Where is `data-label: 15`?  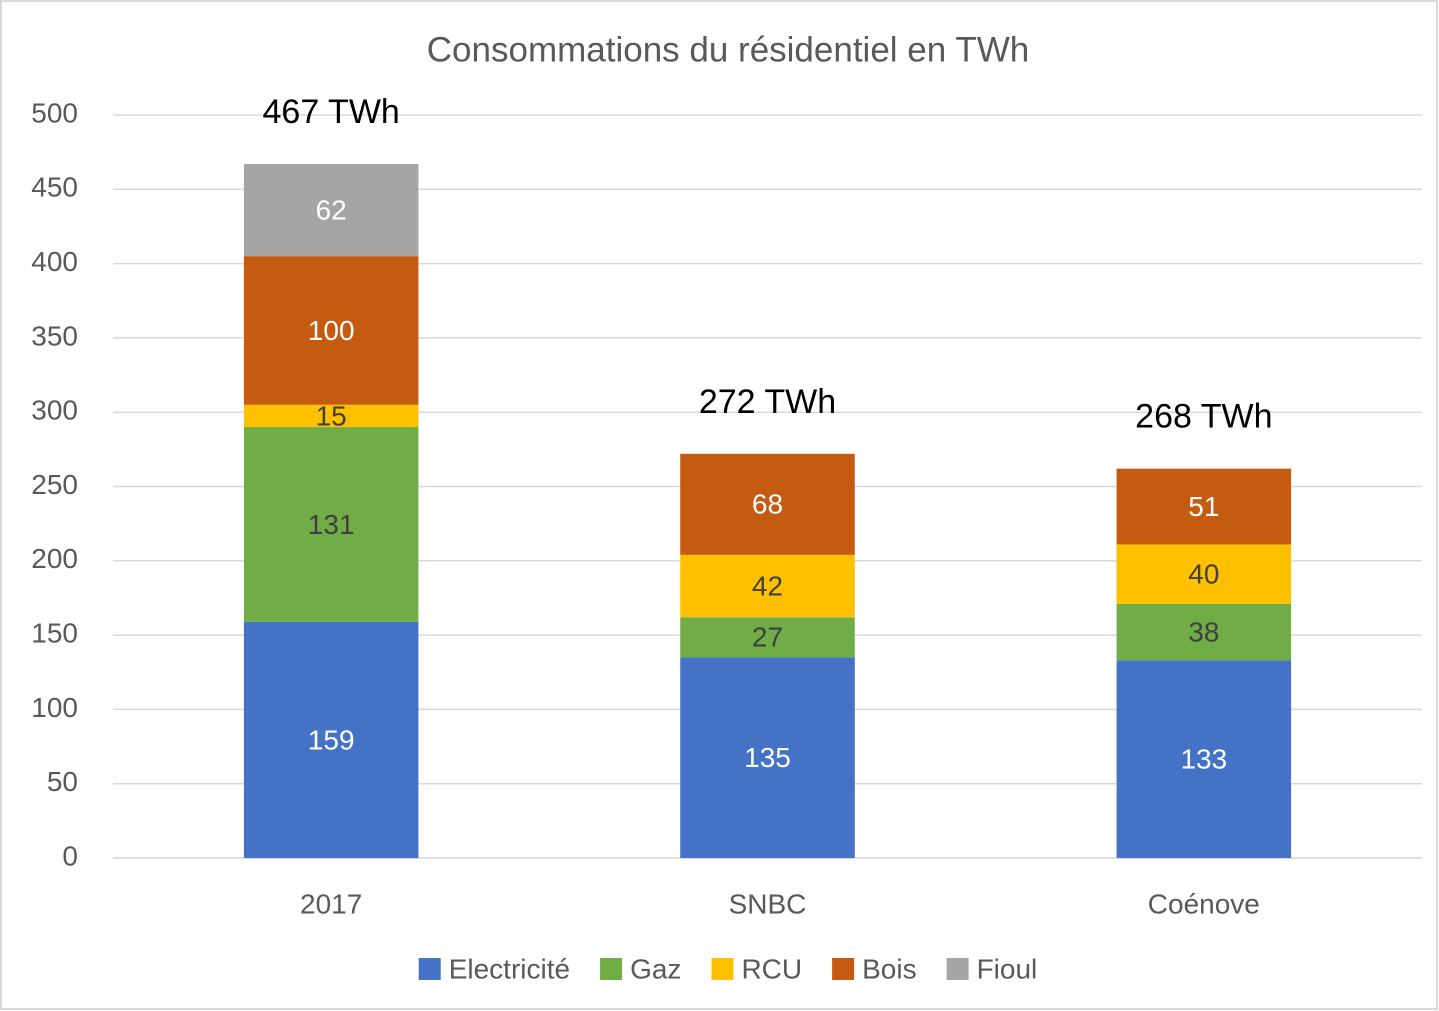
data-label: 15 is located at coordinates (331, 415).